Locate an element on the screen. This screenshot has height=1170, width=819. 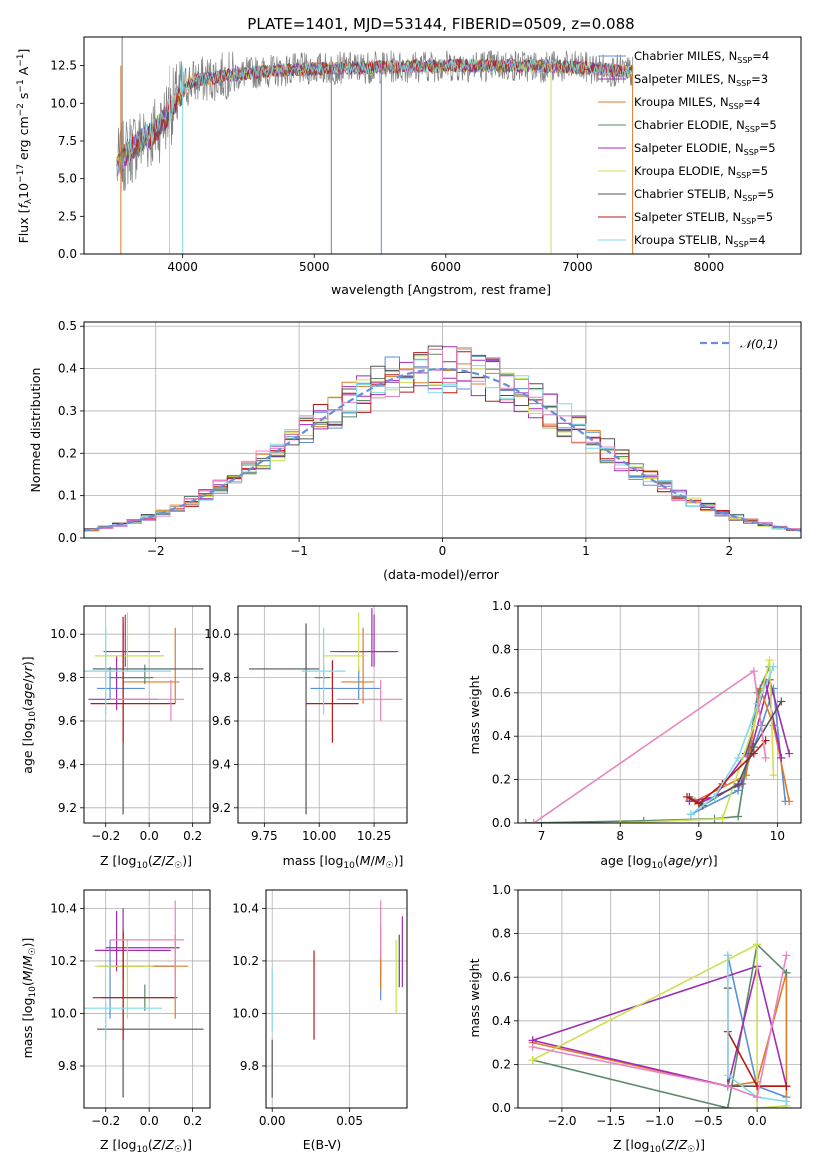
age-vs-metallicity-ylabel: age [log10(age/yr)] is located at coordinates (29, 714).